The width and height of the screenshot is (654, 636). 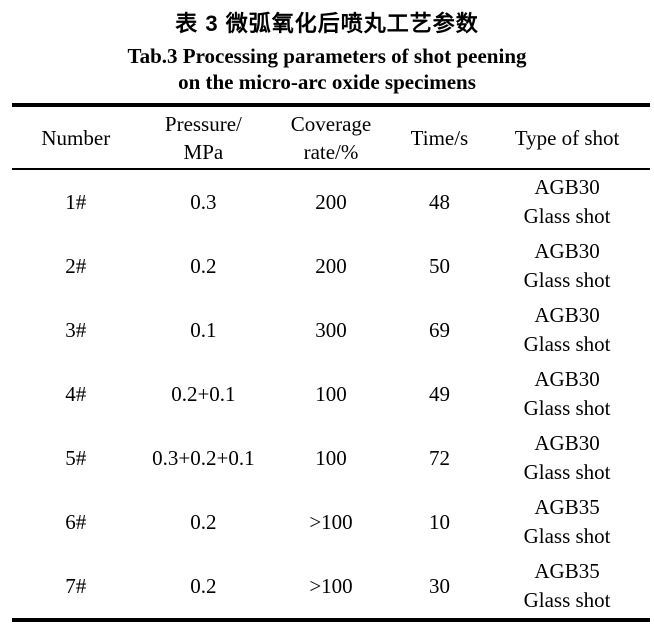 I want to click on cell-time: 69, so click(x=439, y=329).